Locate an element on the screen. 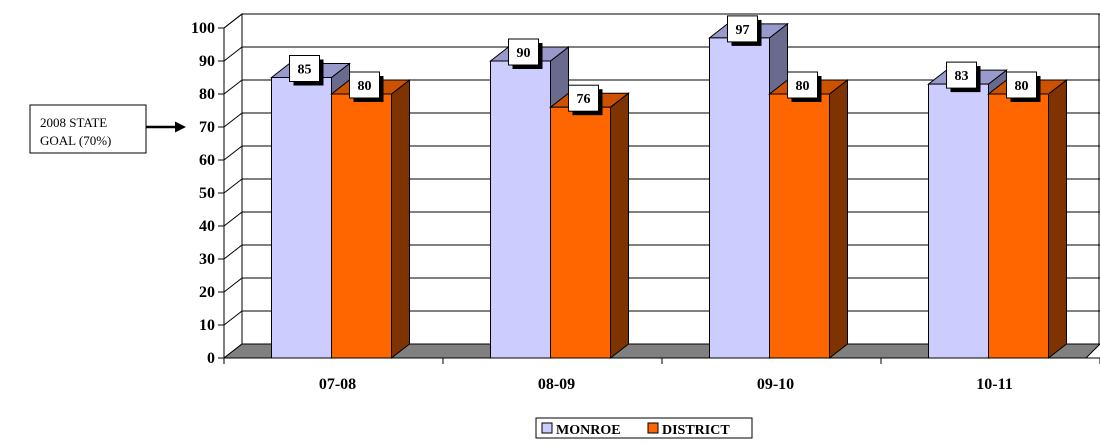 This screenshot has height=446, width=1100. data-label-text: 76 is located at coordinates (584, 99).